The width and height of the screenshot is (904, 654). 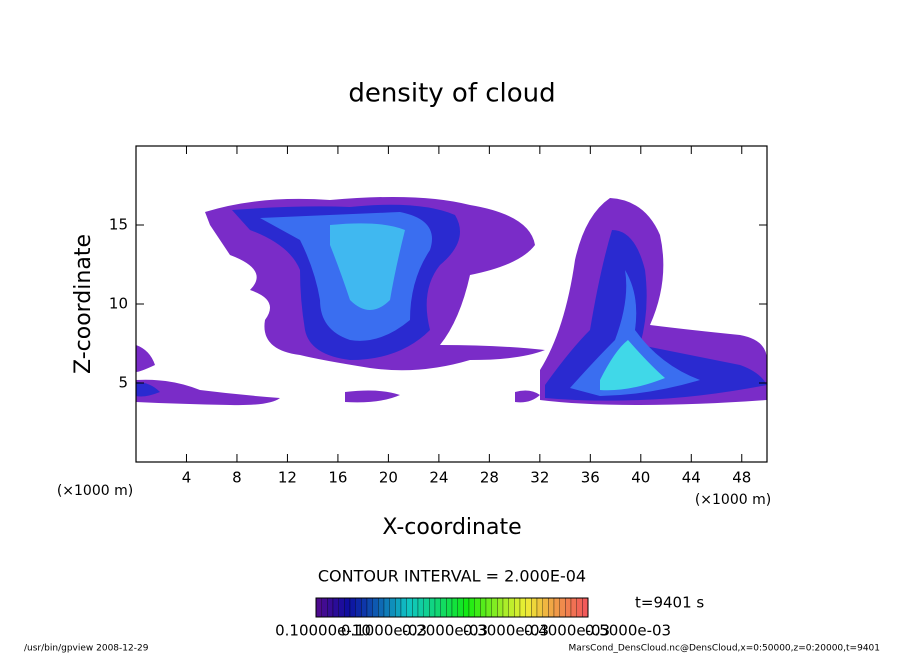 What do you see at coordinates (388, 478) in the screenshot?
I see `x-tick-label: 20` at bounding box center [388, 478].